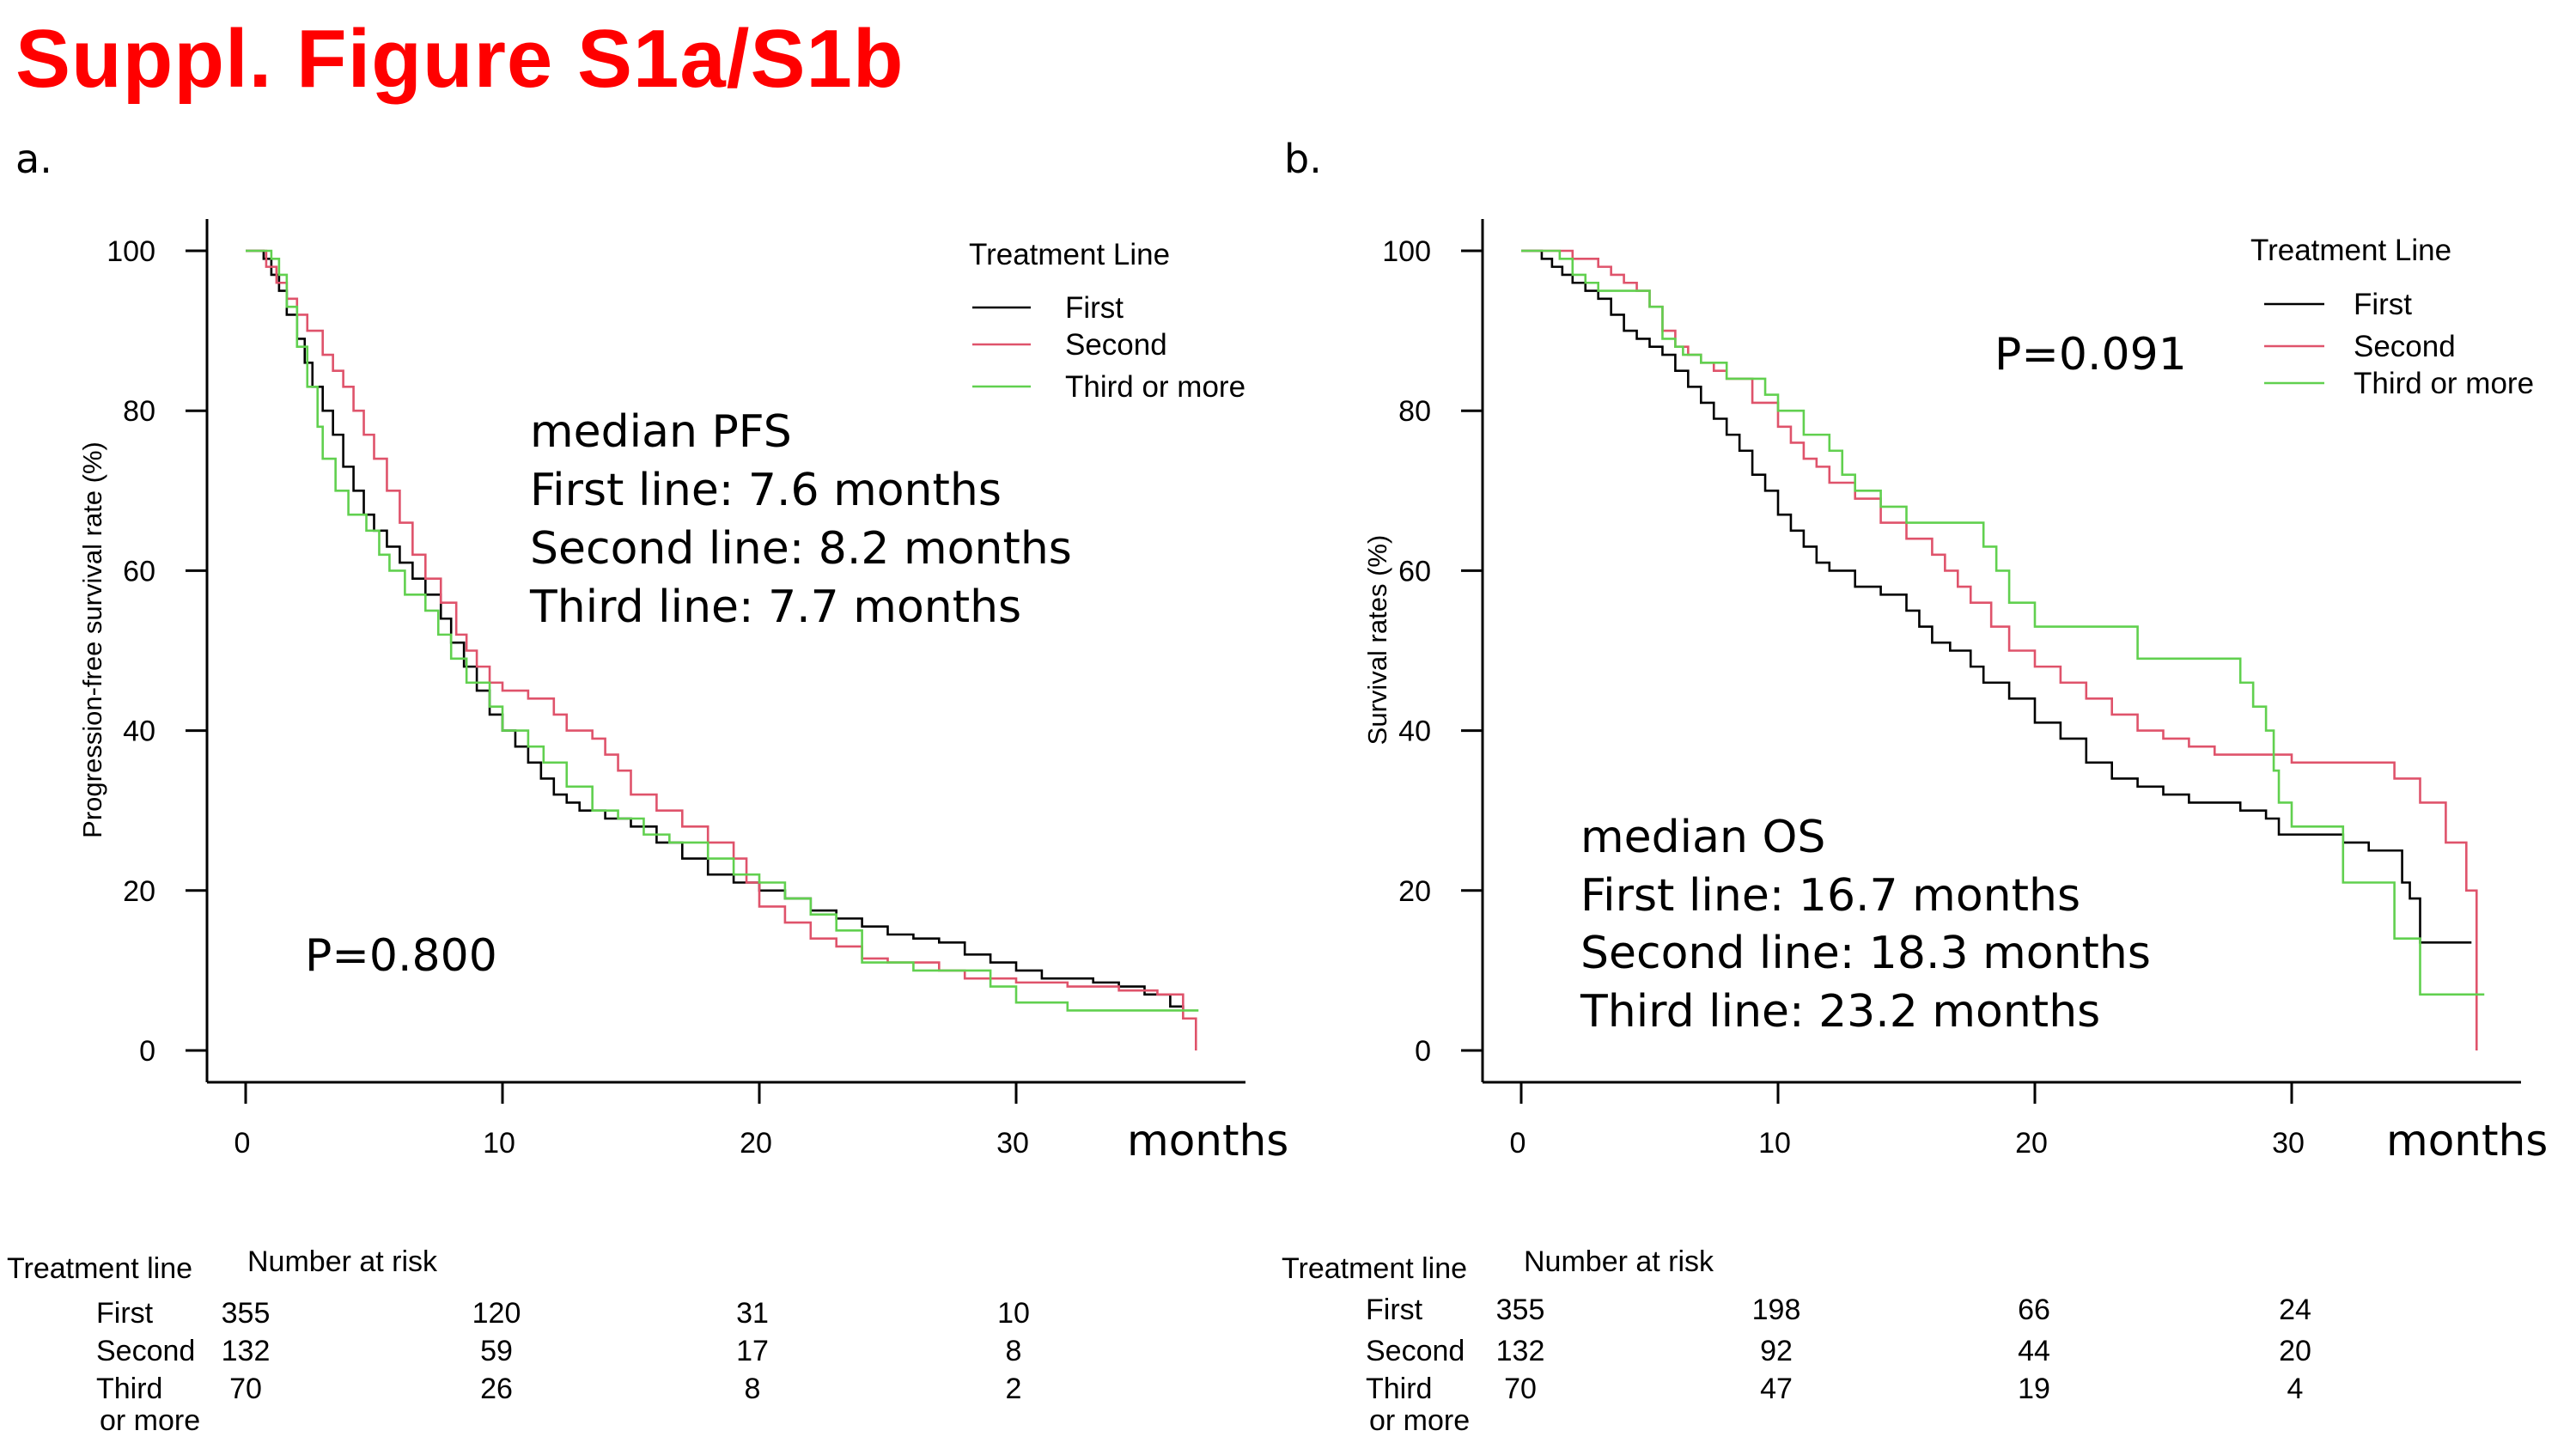 This screenshot has width=2576, height=1449. Describe the element at coordinates (766, 490) in the screenshot. I see `c0-median-line: First line: 7.6 months` at that location.